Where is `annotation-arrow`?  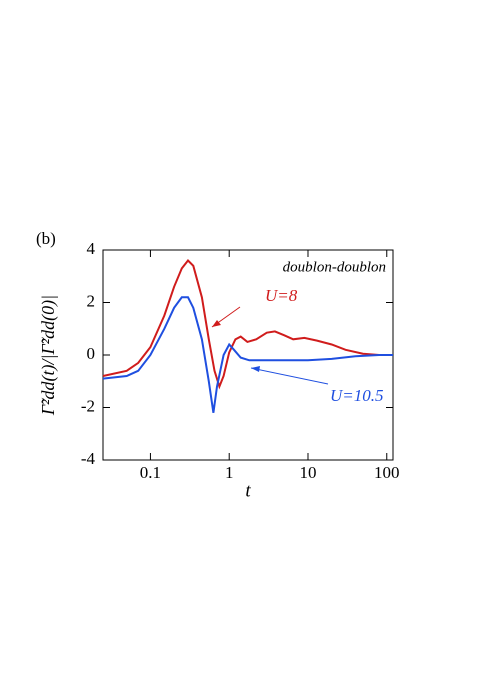 annotation-arrow is located at coordinates (289, 376).